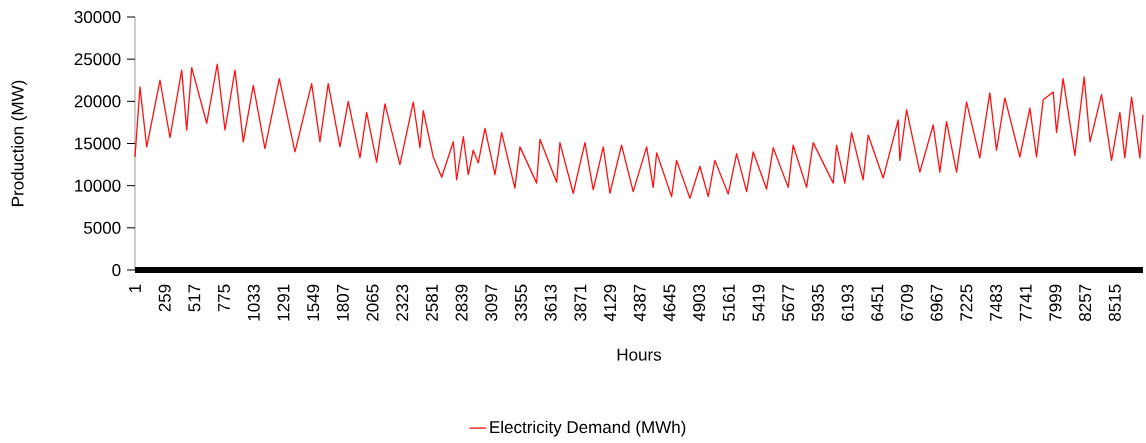 This screenshot has height=443, width=1146. What do you see at coordinates (102, 227) in the screenshot?
I see `y-tick-label: 5000` at bounding box center [102, 227].